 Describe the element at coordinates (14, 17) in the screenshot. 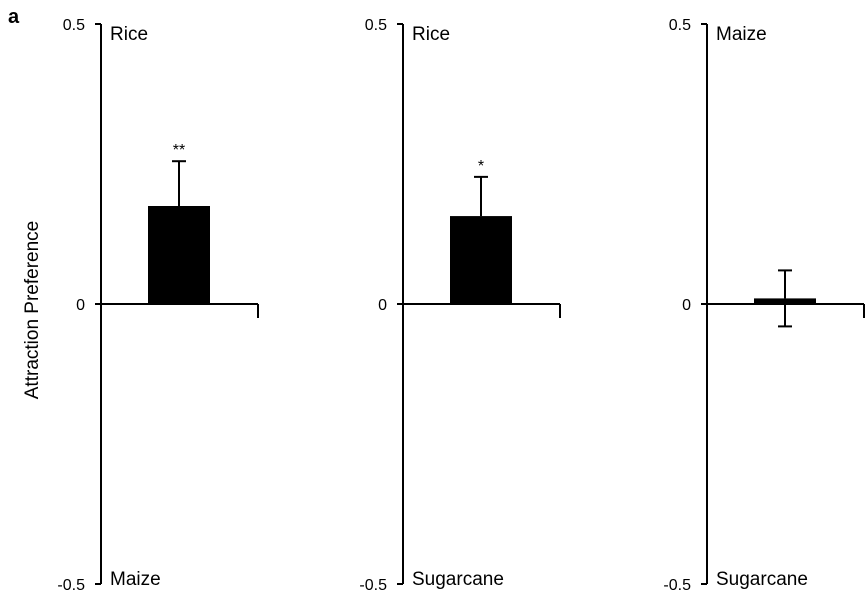

I see `panel-letter: a` at that location.